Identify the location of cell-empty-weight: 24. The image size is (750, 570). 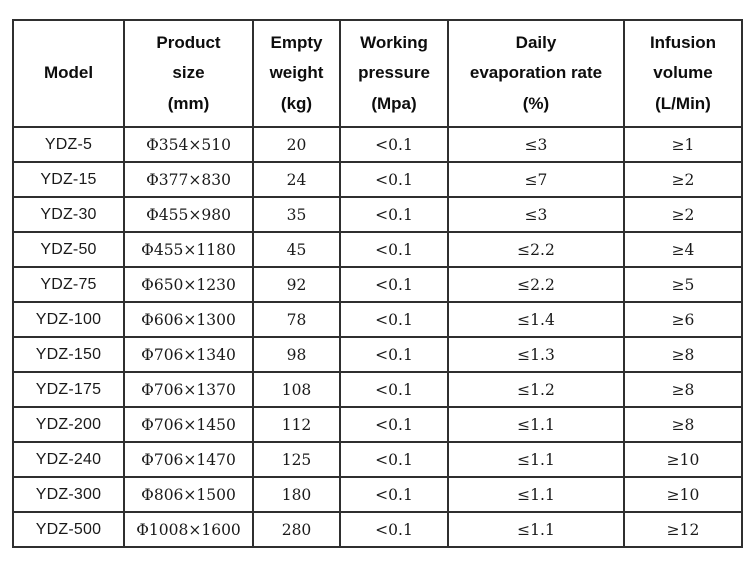
(296, 179).